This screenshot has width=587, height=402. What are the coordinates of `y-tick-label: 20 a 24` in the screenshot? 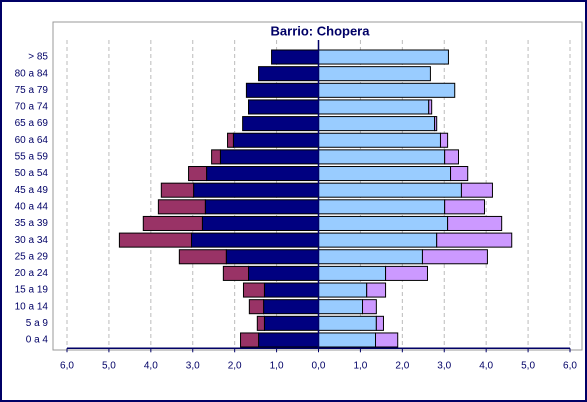 It's located at (32, 273).